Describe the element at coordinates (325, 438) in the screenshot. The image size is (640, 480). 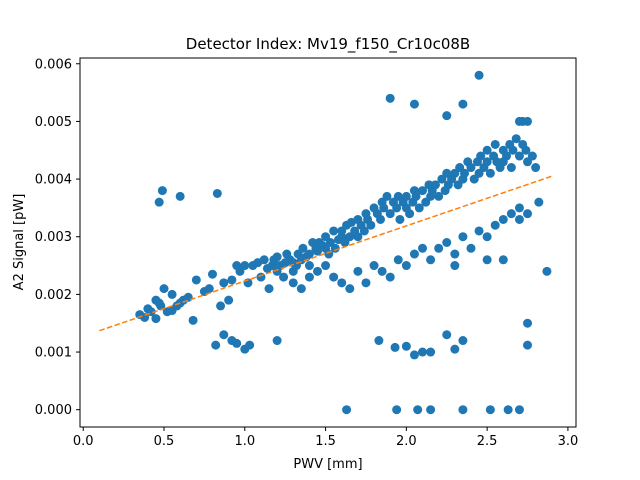
I see `x-axis: 0.0 0.5 1.0 1.5 2.0 2.5 3.0` at that location.